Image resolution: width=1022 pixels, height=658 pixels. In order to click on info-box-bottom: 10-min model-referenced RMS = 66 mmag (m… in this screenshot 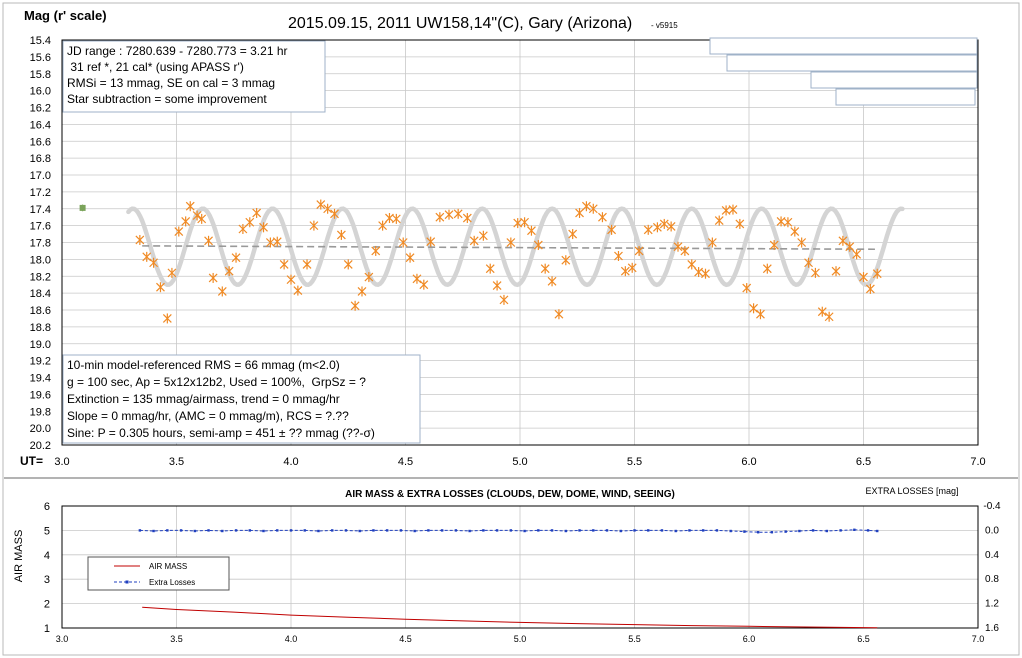, I will do `click(241, 399)`.